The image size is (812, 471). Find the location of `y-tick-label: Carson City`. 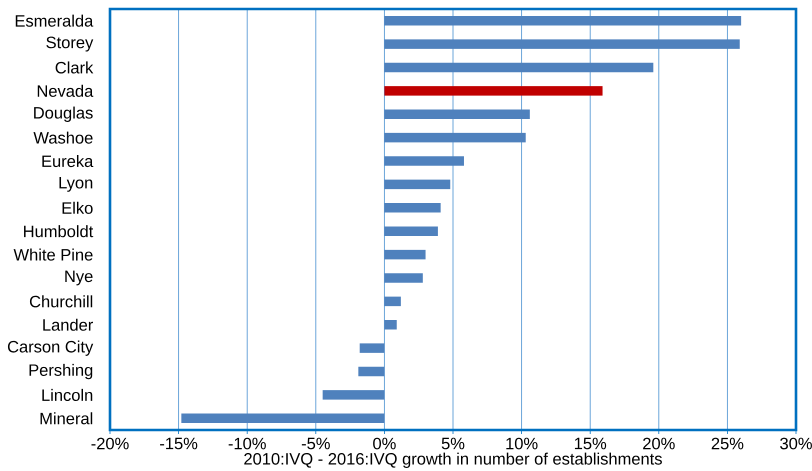

y-tick-label: Carson City is located at coordinates (51, 348).